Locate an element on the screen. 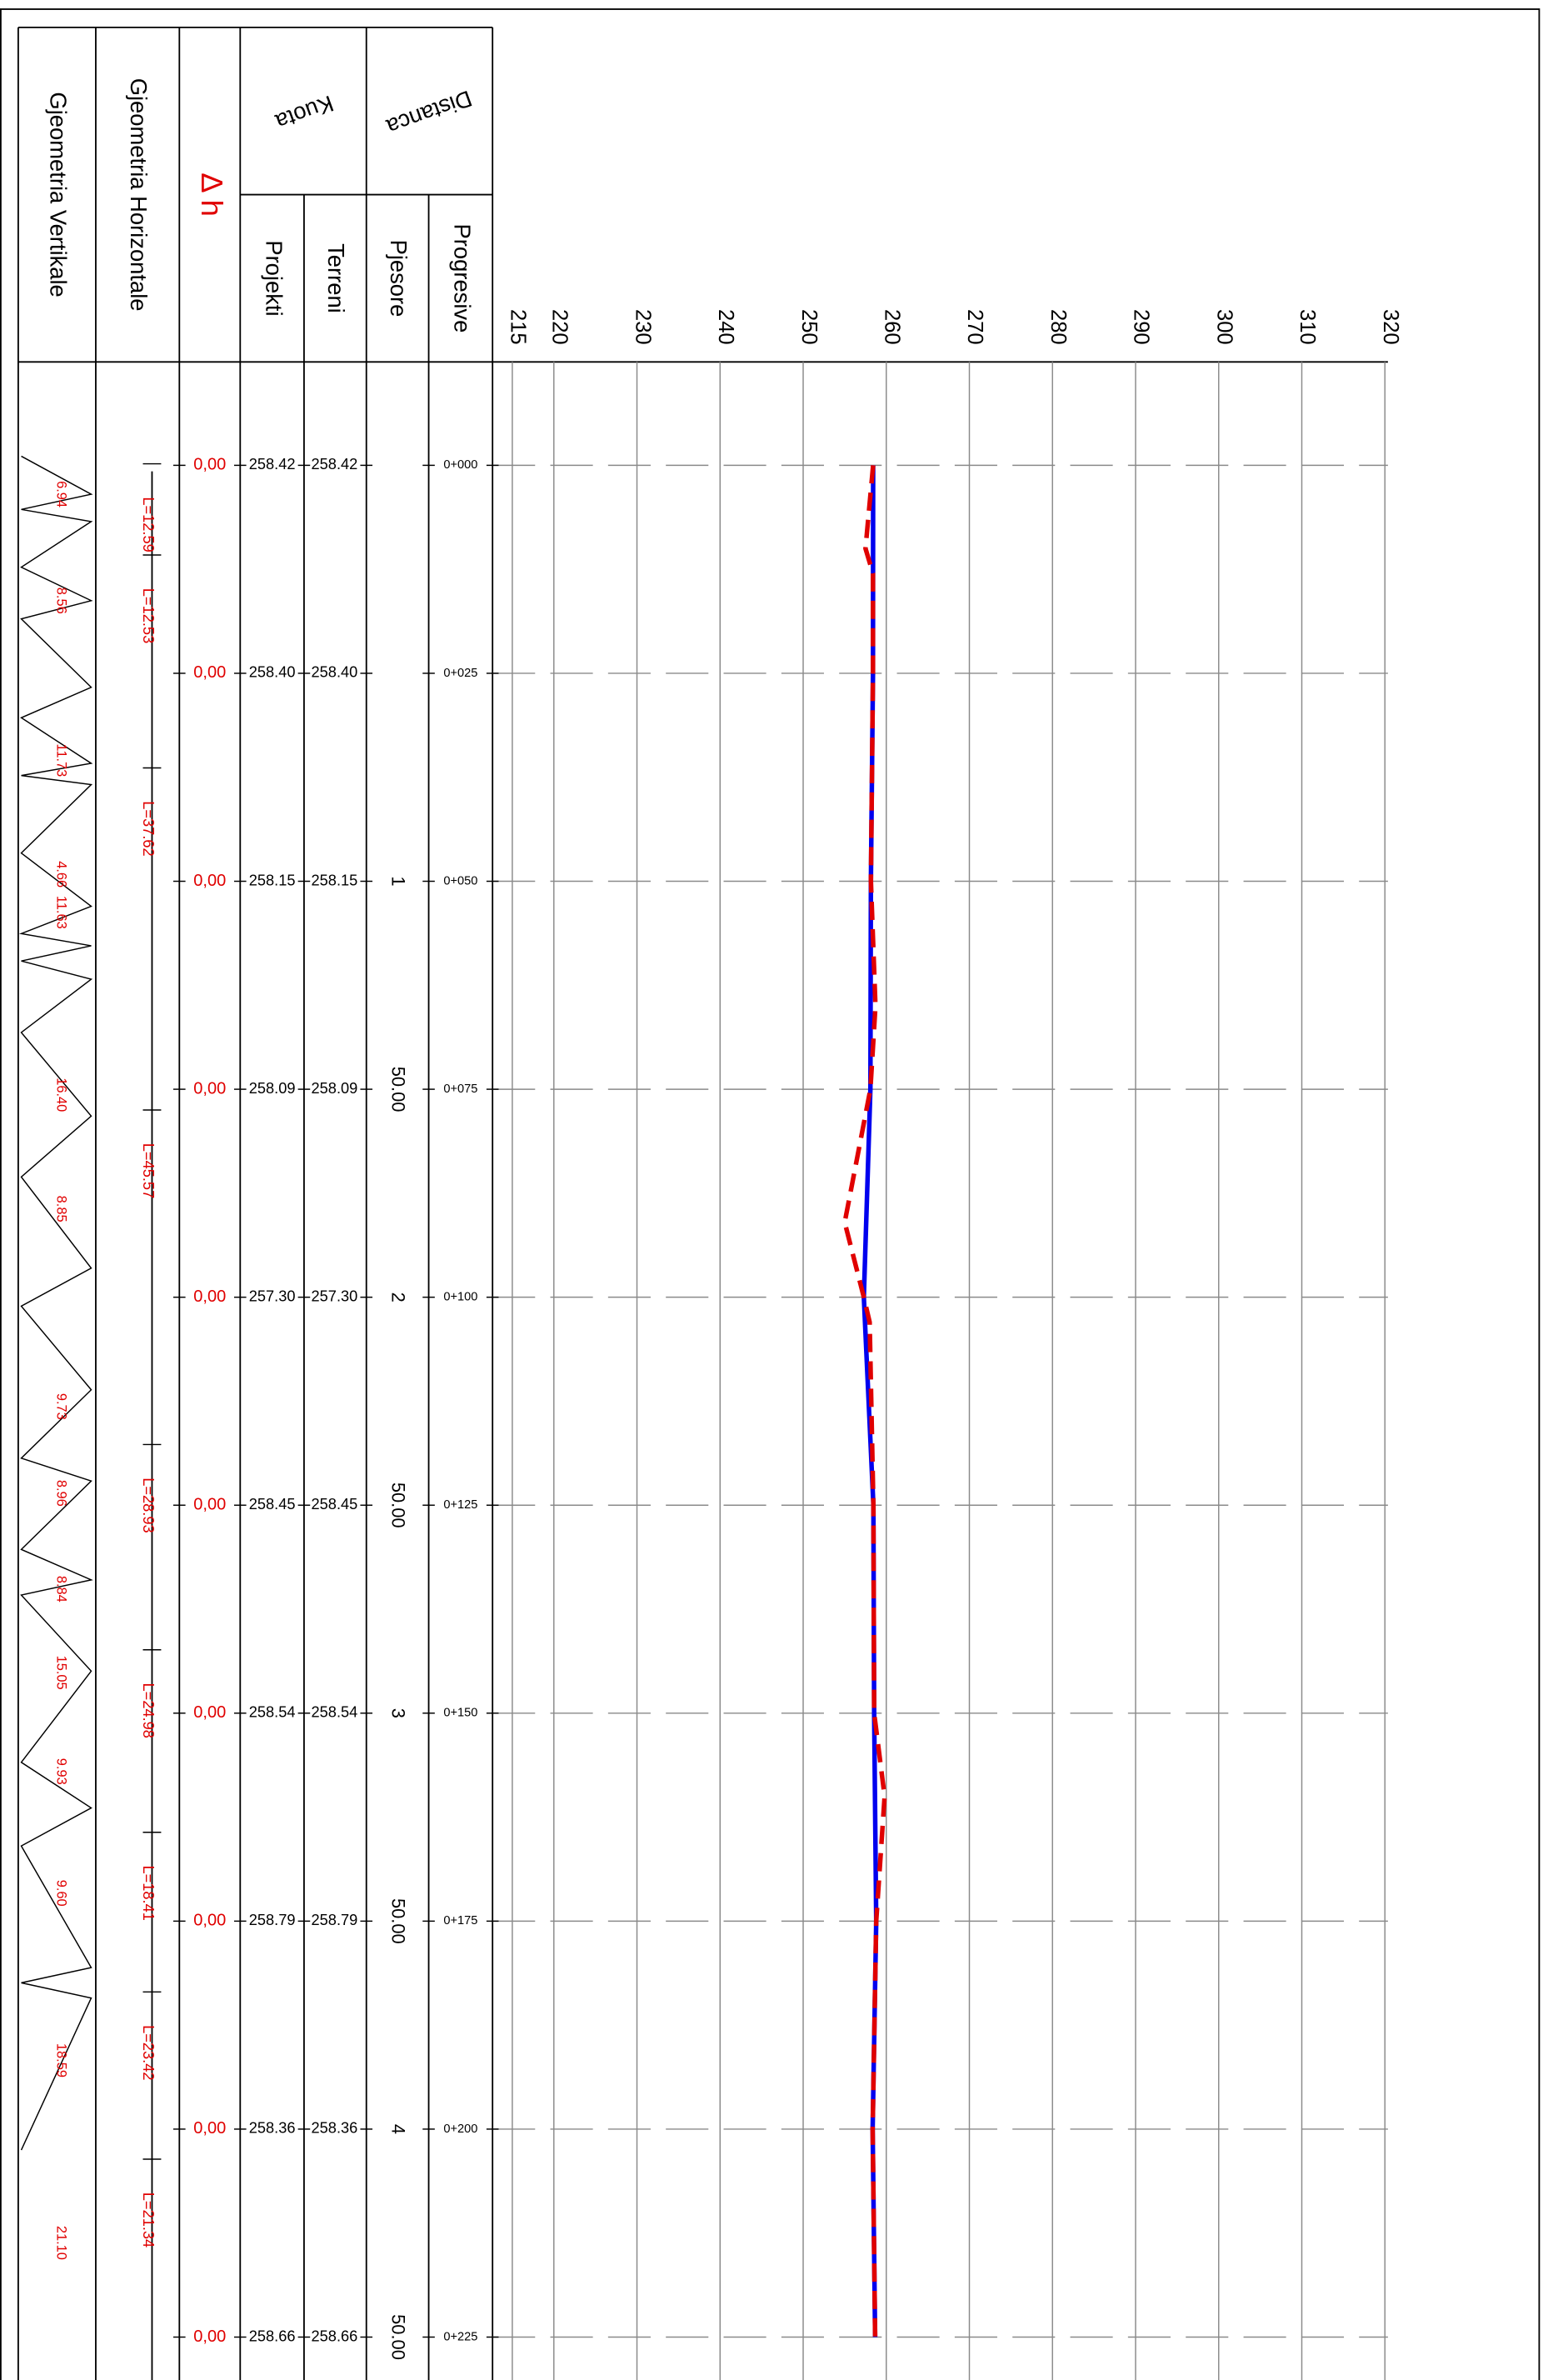 This screenshot has width=1543, height=2380. vertical-geometry-label: 18.59 is located at coordinates (62, 2060).